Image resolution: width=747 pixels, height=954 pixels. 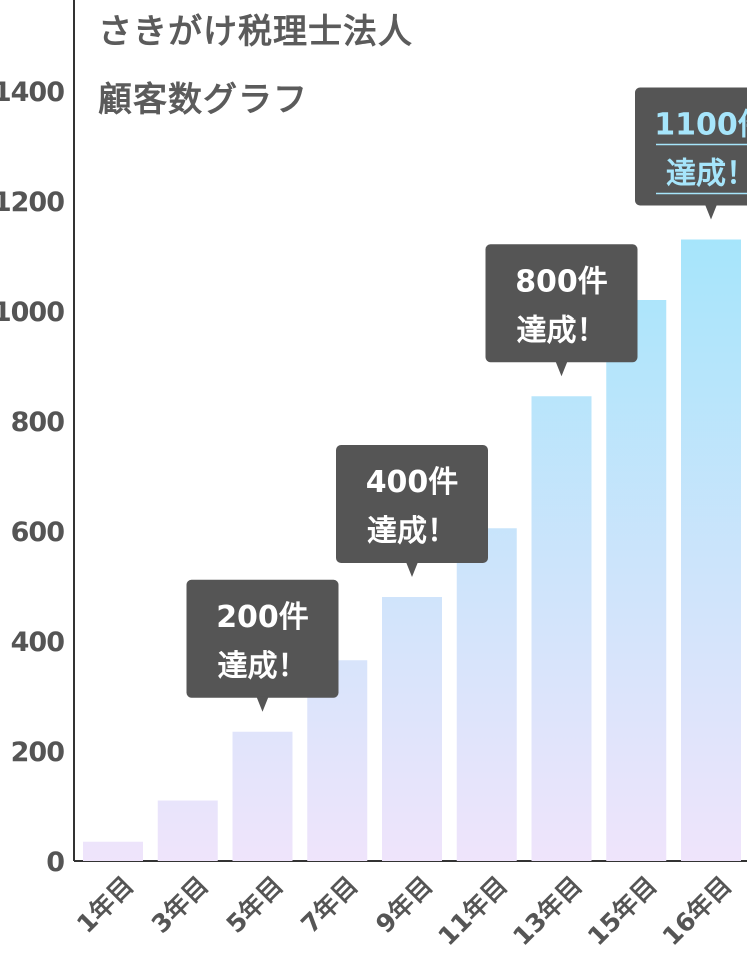 I want to click on y-tick-label: 1000, so click(x=32, y=312).